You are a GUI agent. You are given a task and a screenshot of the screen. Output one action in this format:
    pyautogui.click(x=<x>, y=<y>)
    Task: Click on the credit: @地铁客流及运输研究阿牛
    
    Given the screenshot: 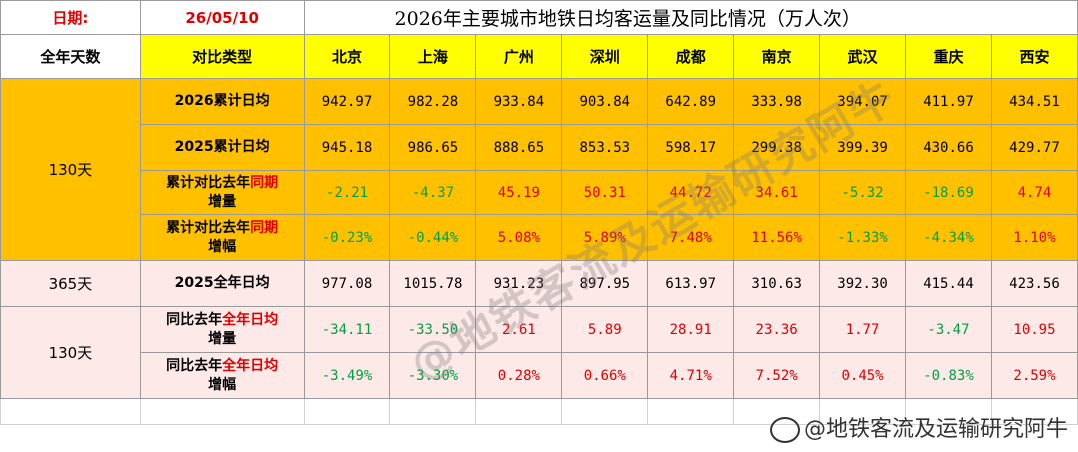 What is the action you would take?
    pyautogui.click(x=918, y=427)
    